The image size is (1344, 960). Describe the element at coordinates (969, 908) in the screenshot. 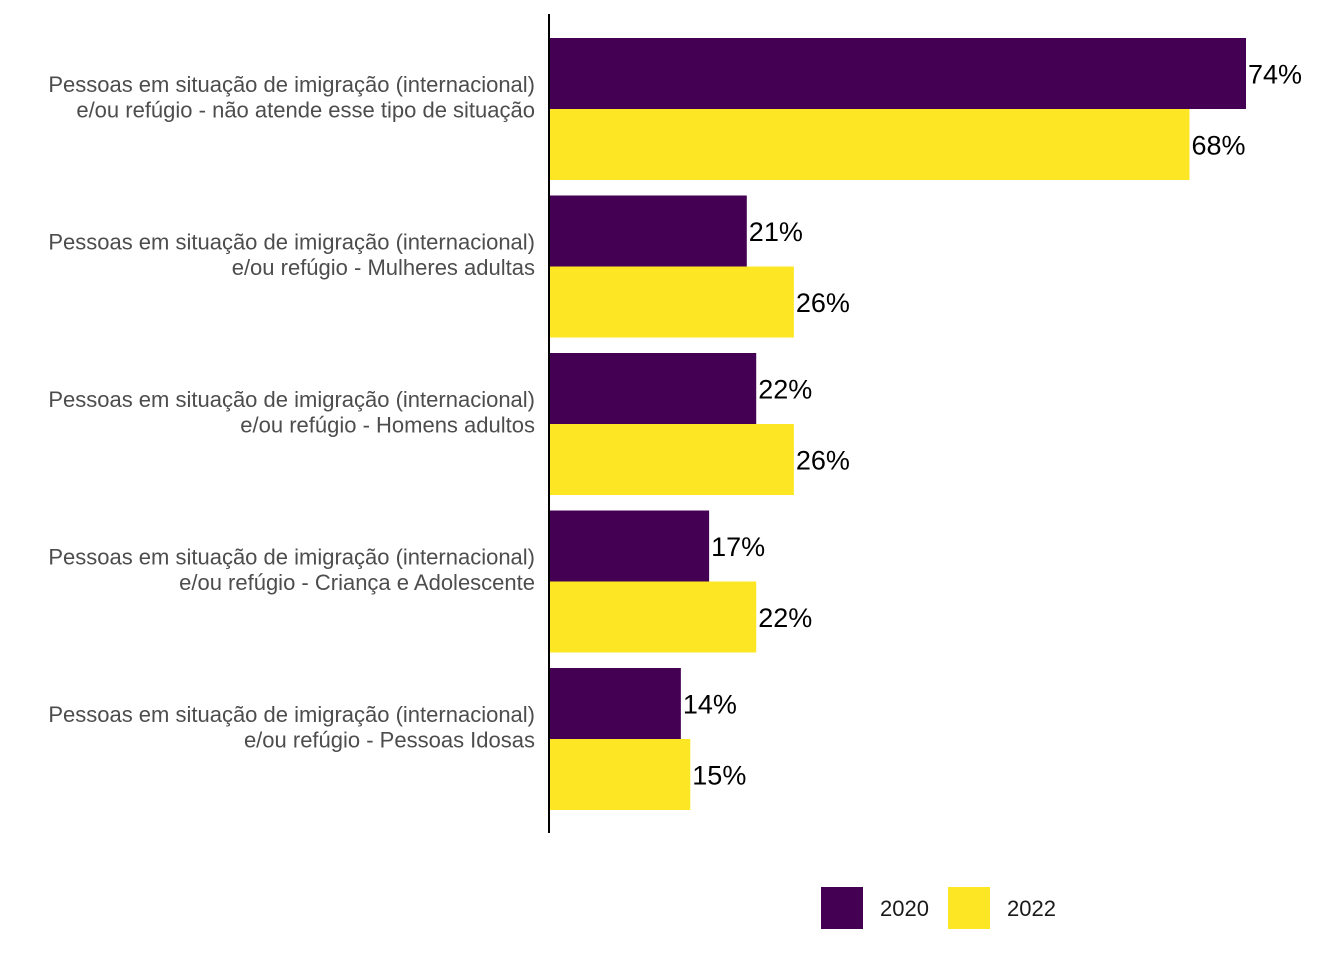

I see `legend-swatch-2022` at that location.